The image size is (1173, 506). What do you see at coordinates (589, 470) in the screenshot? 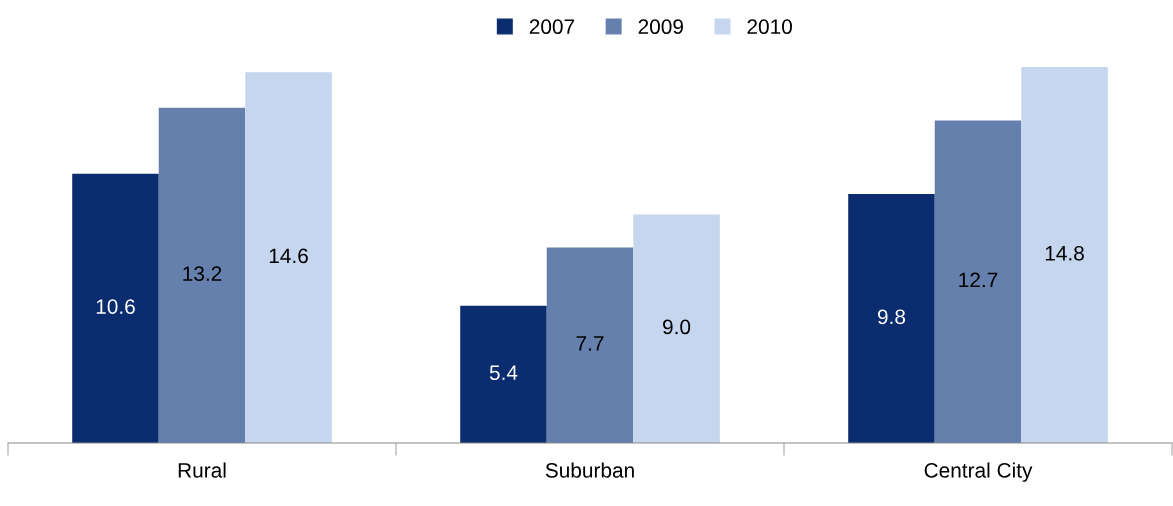
I see `x-tick-label: Suburban` at bounding box center [589, 470].